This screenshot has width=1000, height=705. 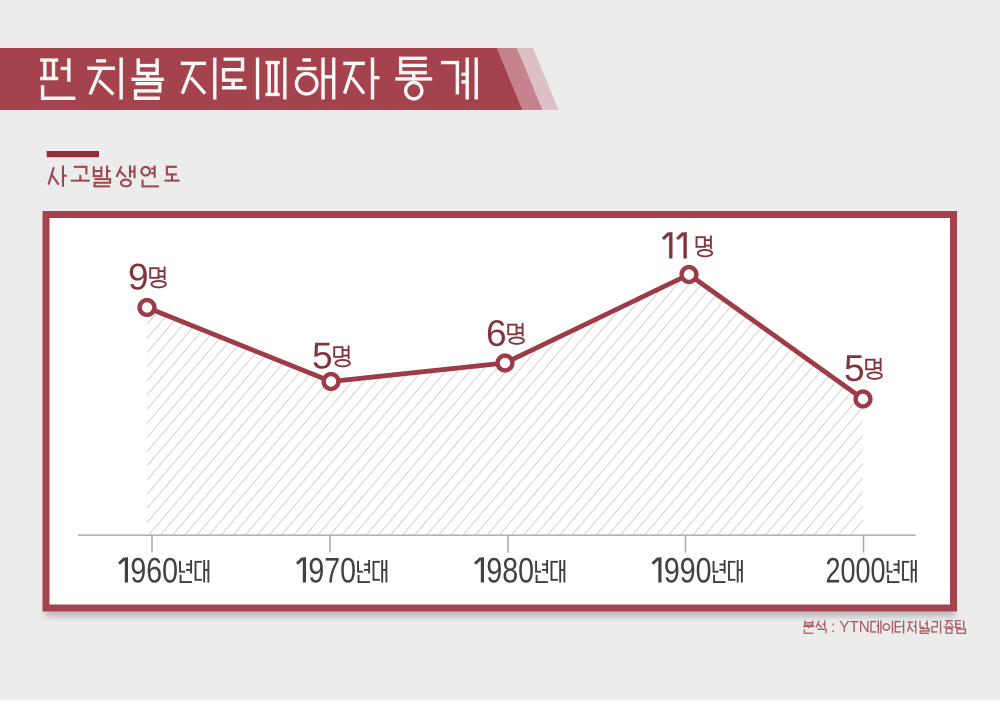 I want to click on svg-text:: YTN: : YTN, so click(x=850, y=627).